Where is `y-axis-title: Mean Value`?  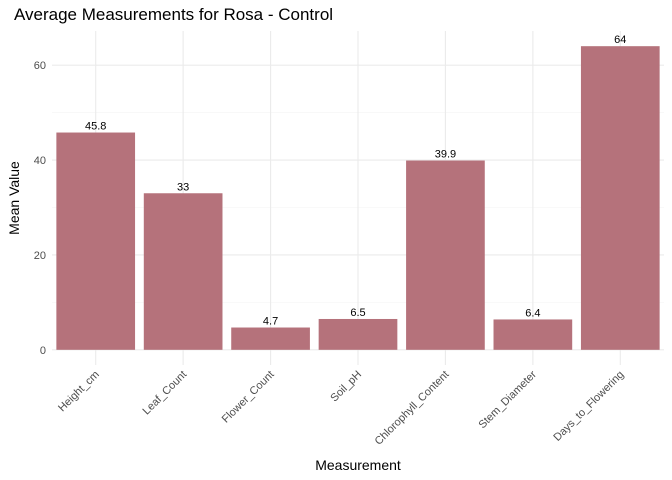 y-axis-title: Mean Value is located at coordinates (14, 198).